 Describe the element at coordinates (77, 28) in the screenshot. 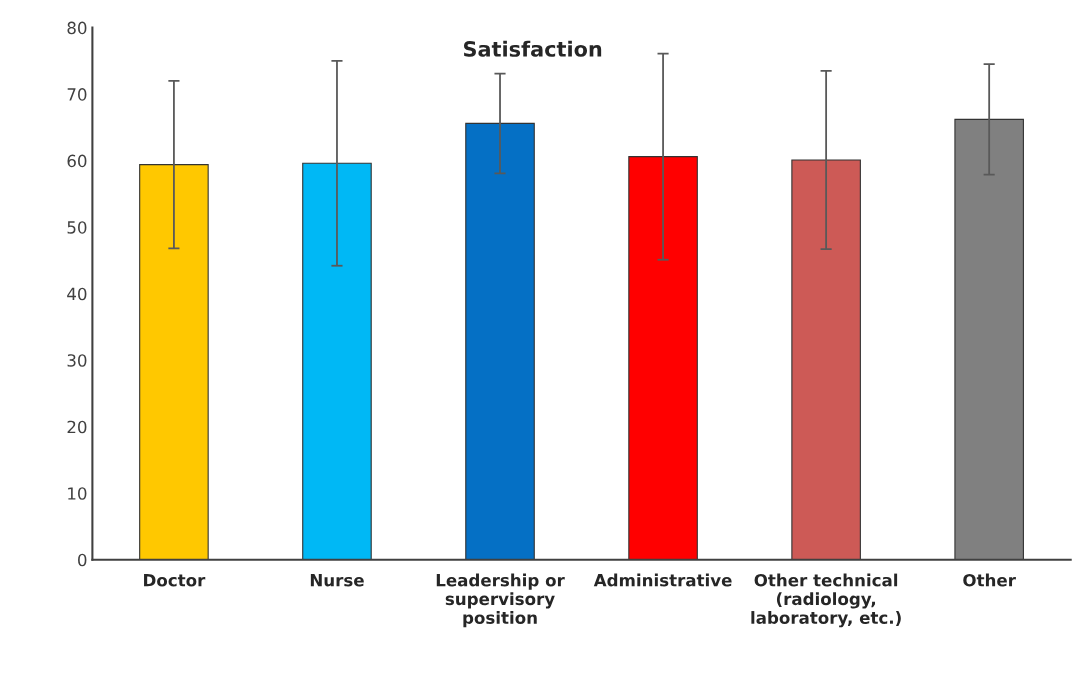

I see `y-tick-label: 80` at that location.